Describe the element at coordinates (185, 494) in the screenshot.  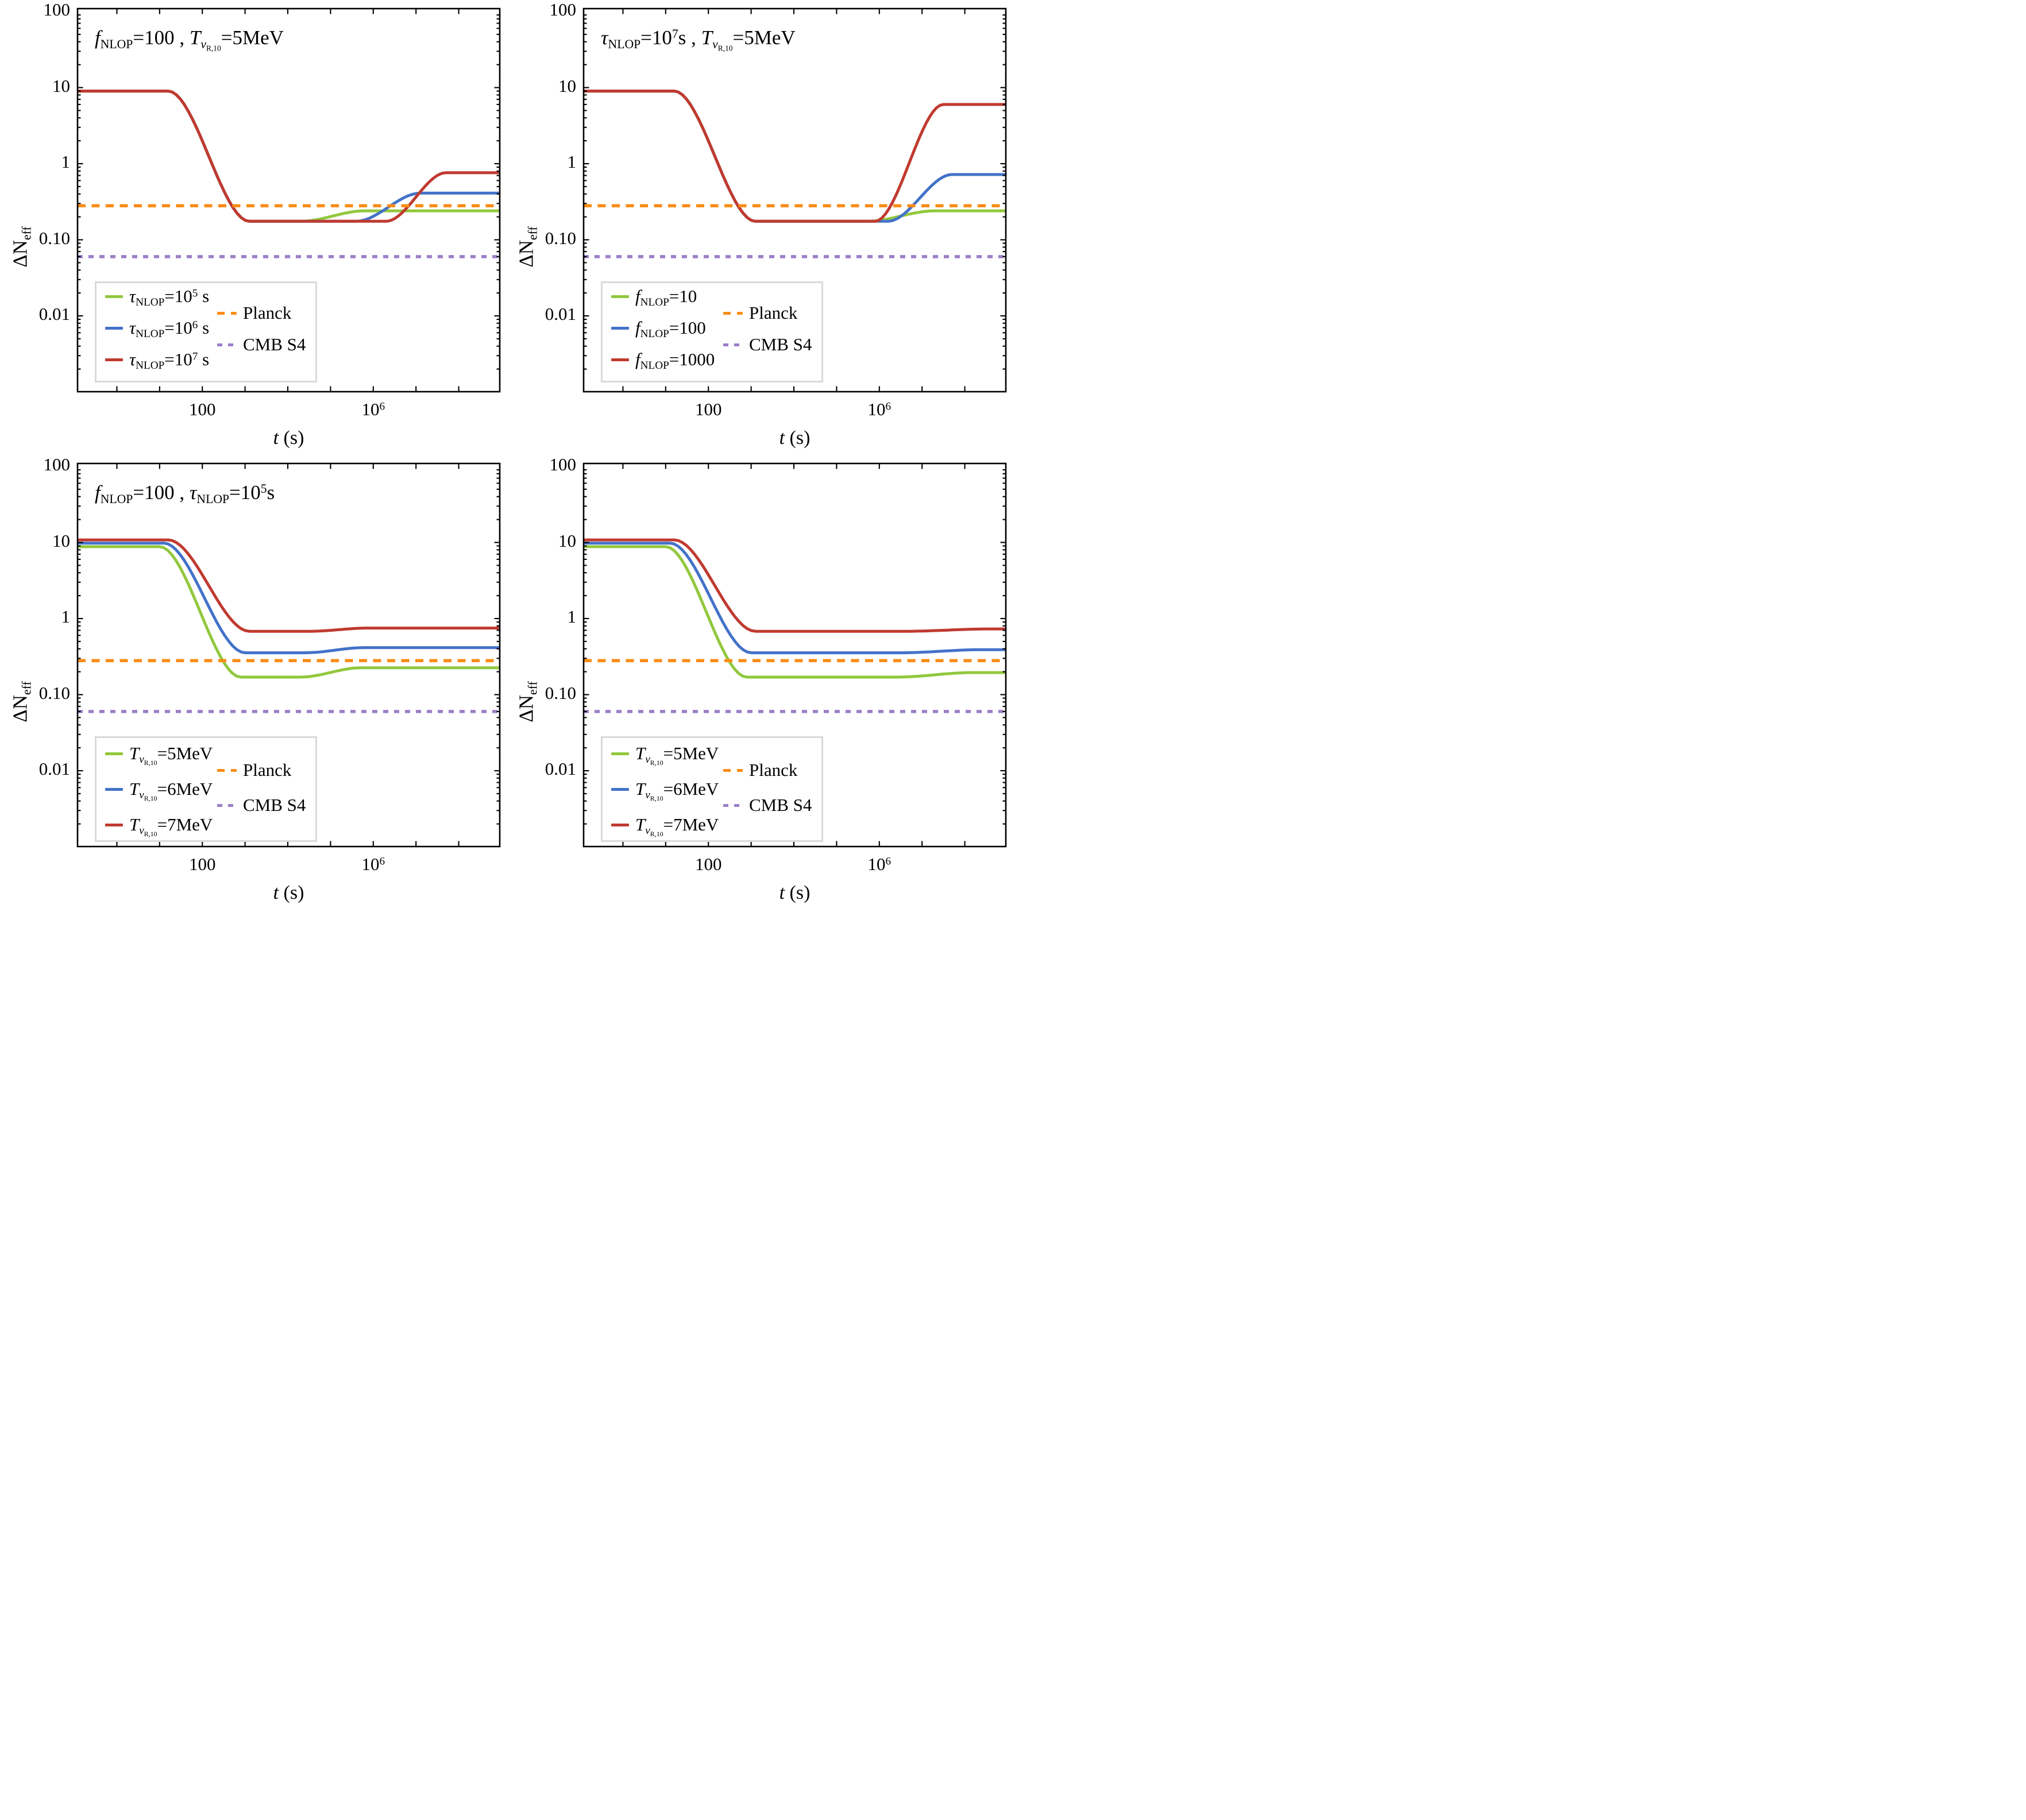
I see `panel-title: fNLOP=100 , τNLOP=105s` at that location.